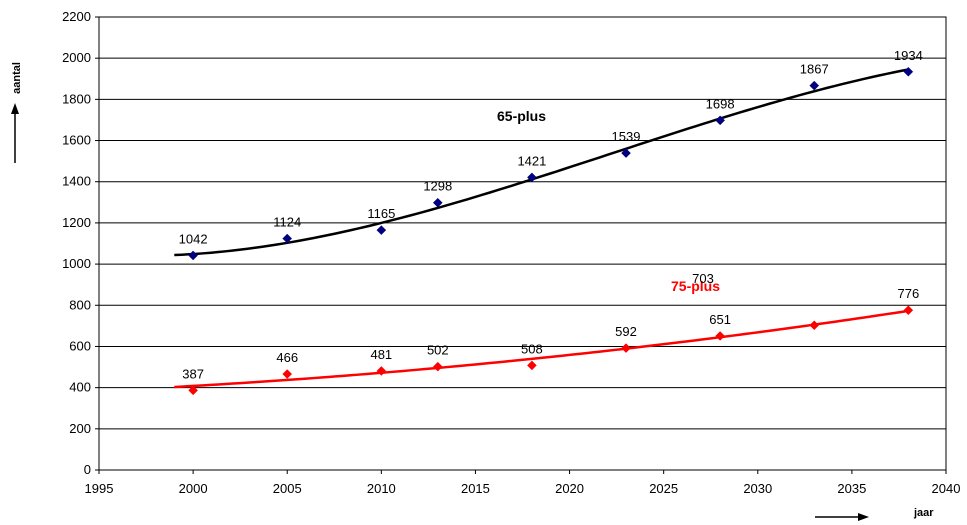 This screenshot has height=525, width=967. I want to click on data-point-75-plus-2018, so click(532, 365).